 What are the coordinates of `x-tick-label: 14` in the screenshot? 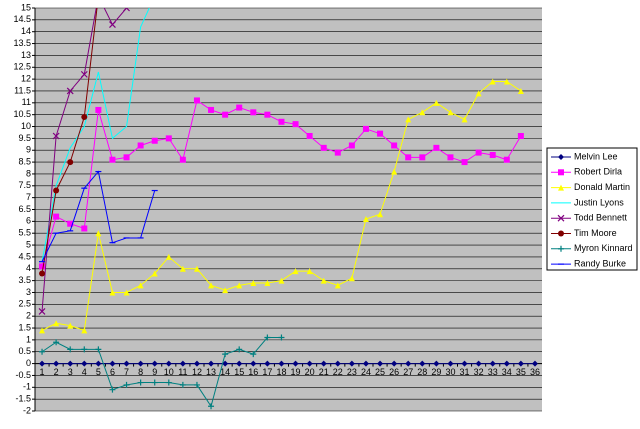 It's located at (225, 372).